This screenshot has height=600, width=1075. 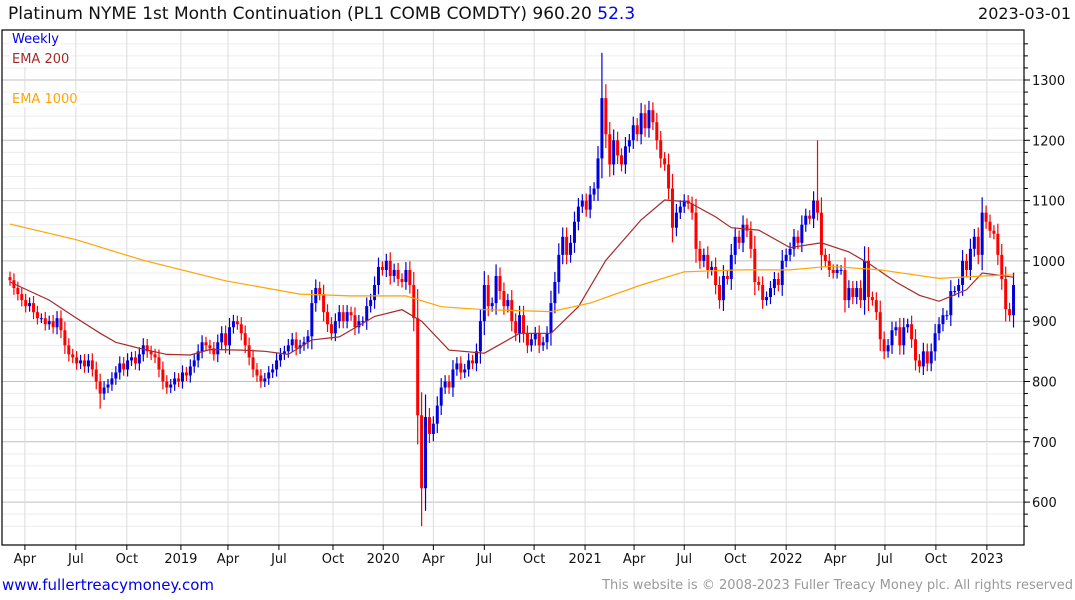 I want to click on y-axis: 600 700 800 900 1000 1100 1200 1300, so click(x=1044, y=285).